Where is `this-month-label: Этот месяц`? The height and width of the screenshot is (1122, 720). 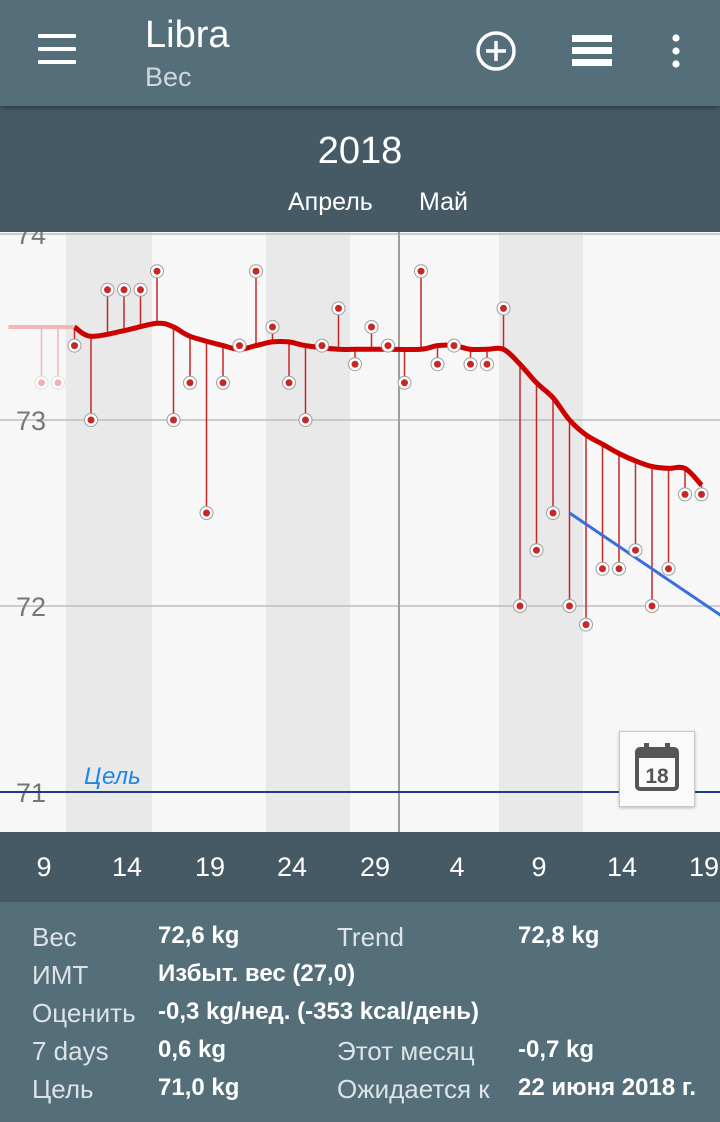
this-month-label: Этот месяц is located at coordinates (406, 1051).